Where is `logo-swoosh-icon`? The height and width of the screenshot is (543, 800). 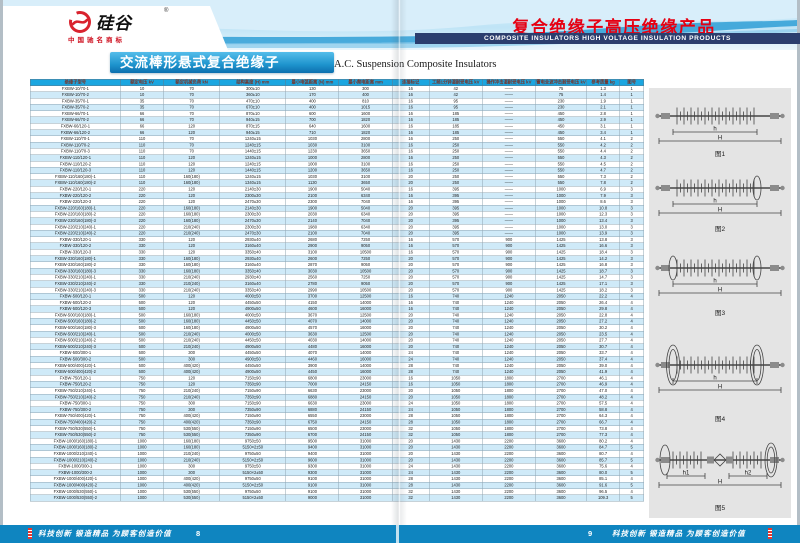 logo-swoosh-icon is located at coordinates (80, 22).